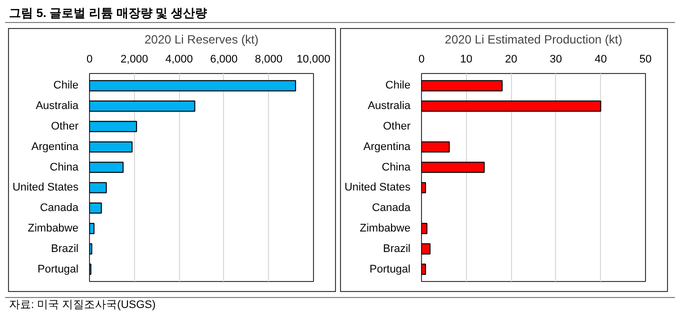 This screenshot has width=682, height=328. What do you see at coordinates (533, 39) in the screenshot?
I see `x-axis-title: 2020 Li Estimated Production (kt)` at bounding box center [533, 39].